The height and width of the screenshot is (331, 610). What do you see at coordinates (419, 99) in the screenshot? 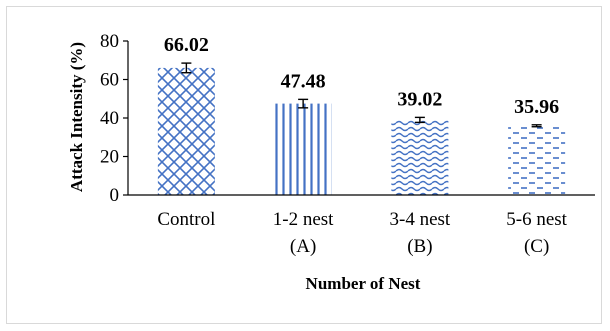
I see `value-label: 39.02` at bounding box center [419, 99].